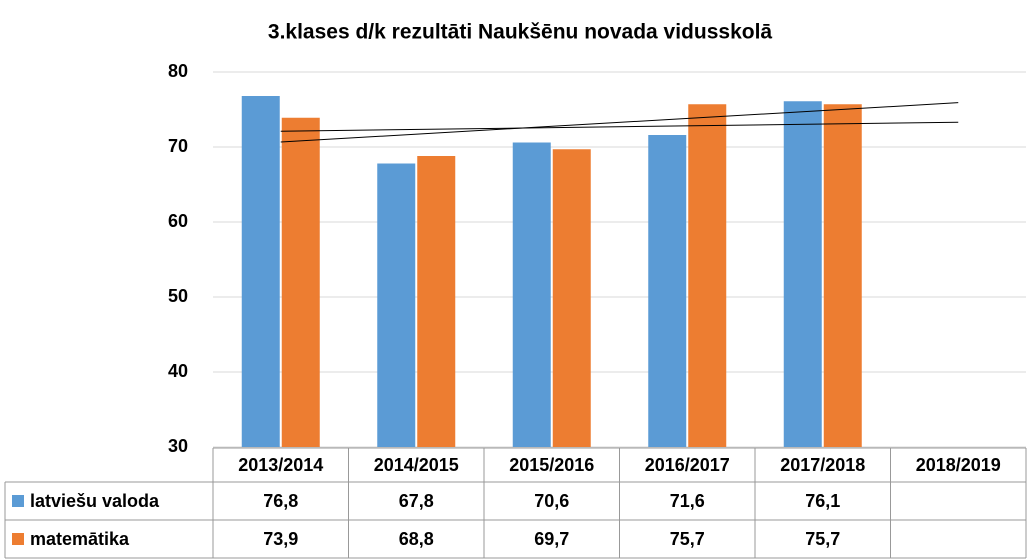 The image size is (1027, 560). I want to click on y-tick-label: 60, so click(178, 221).